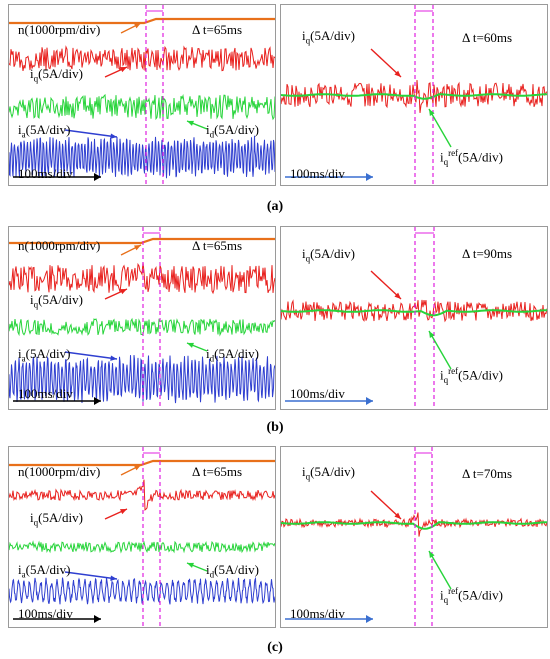 The height and width of the screenshot is (659, 550). I want to click on label-iq-right-b: iq(5A/div), so click(328, 255).